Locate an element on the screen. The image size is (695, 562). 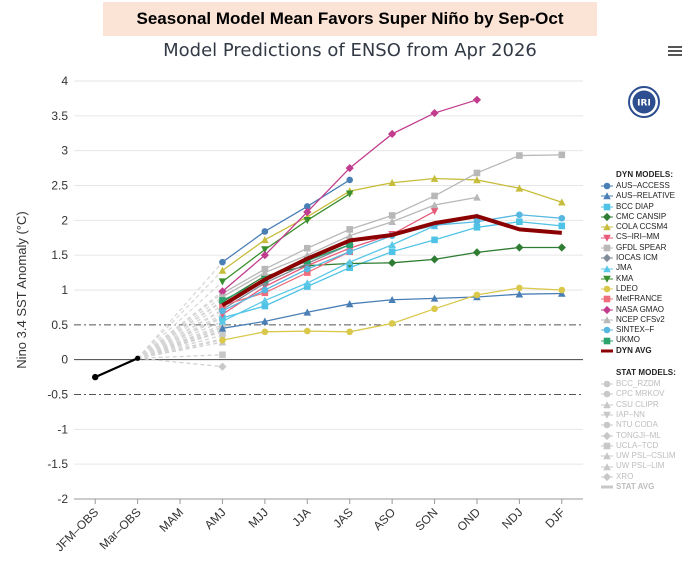
legend-label: CMC CANSIP is located at coordinates (641, 216).